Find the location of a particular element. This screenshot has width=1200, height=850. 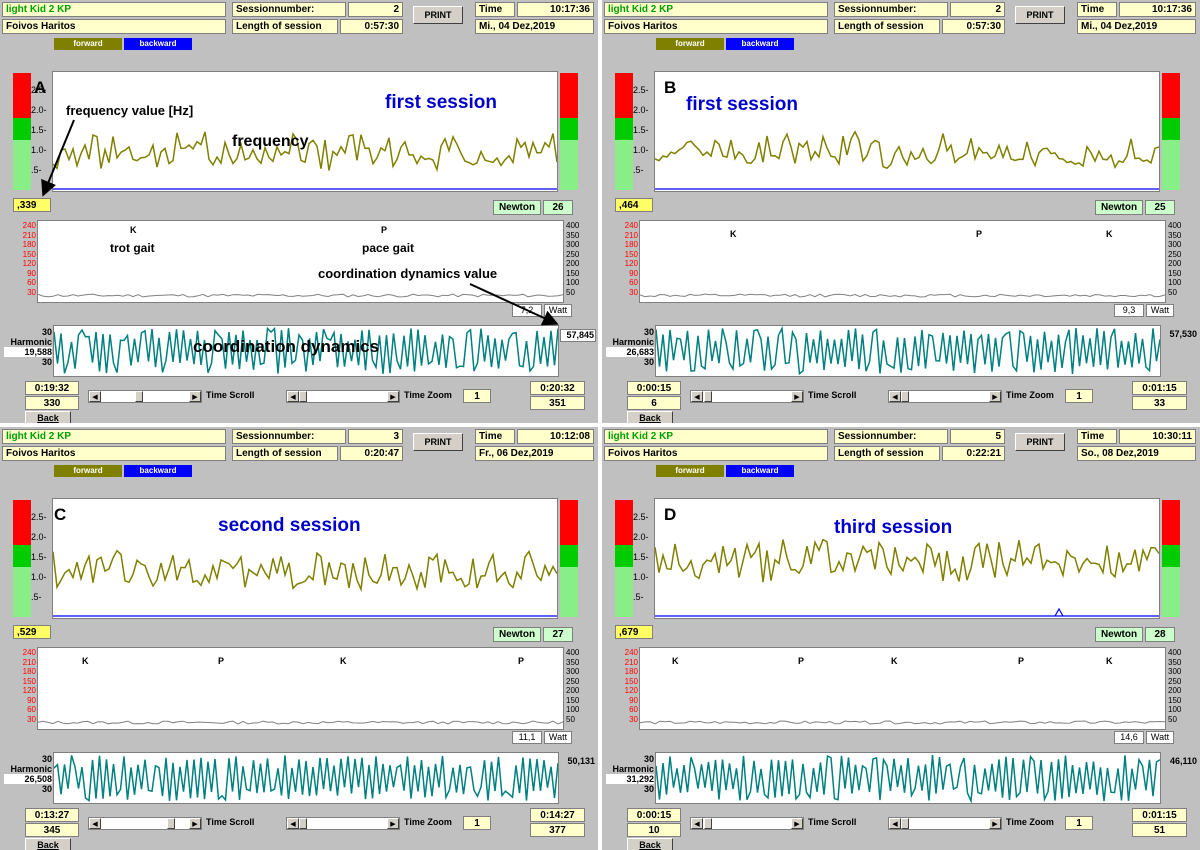

date-value: Fr., 06 Dez,2019 is located at coordinates (534, 453).